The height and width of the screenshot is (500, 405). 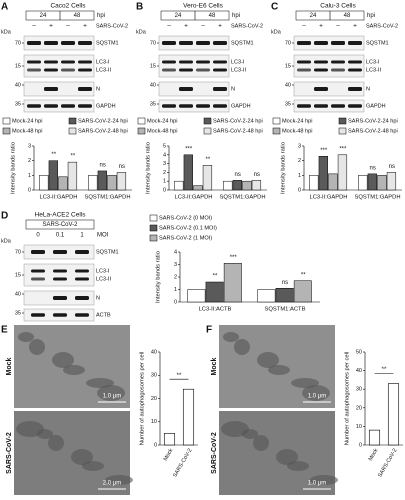 I want to click on panel-title: Vero-E6 Cells, so click(x=203, y=6).